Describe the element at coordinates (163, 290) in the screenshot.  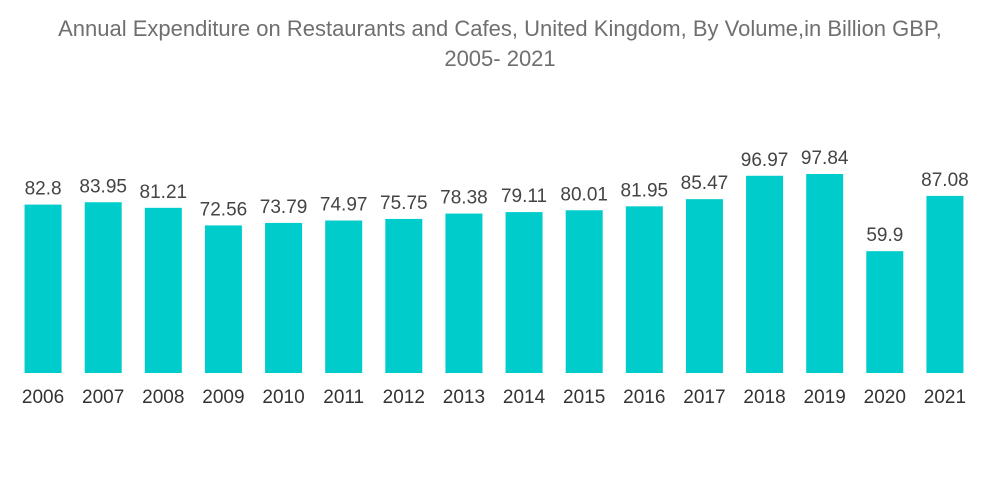
I see `bar-2008` at that location.